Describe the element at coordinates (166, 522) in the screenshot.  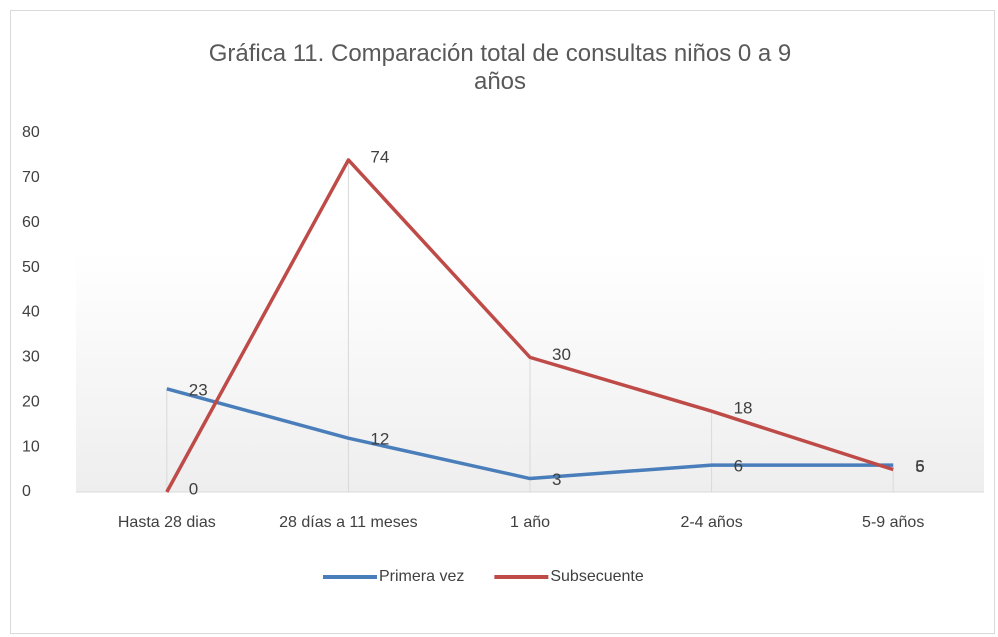
I see `x-tick-label: Hasta 28 dias` at that location.